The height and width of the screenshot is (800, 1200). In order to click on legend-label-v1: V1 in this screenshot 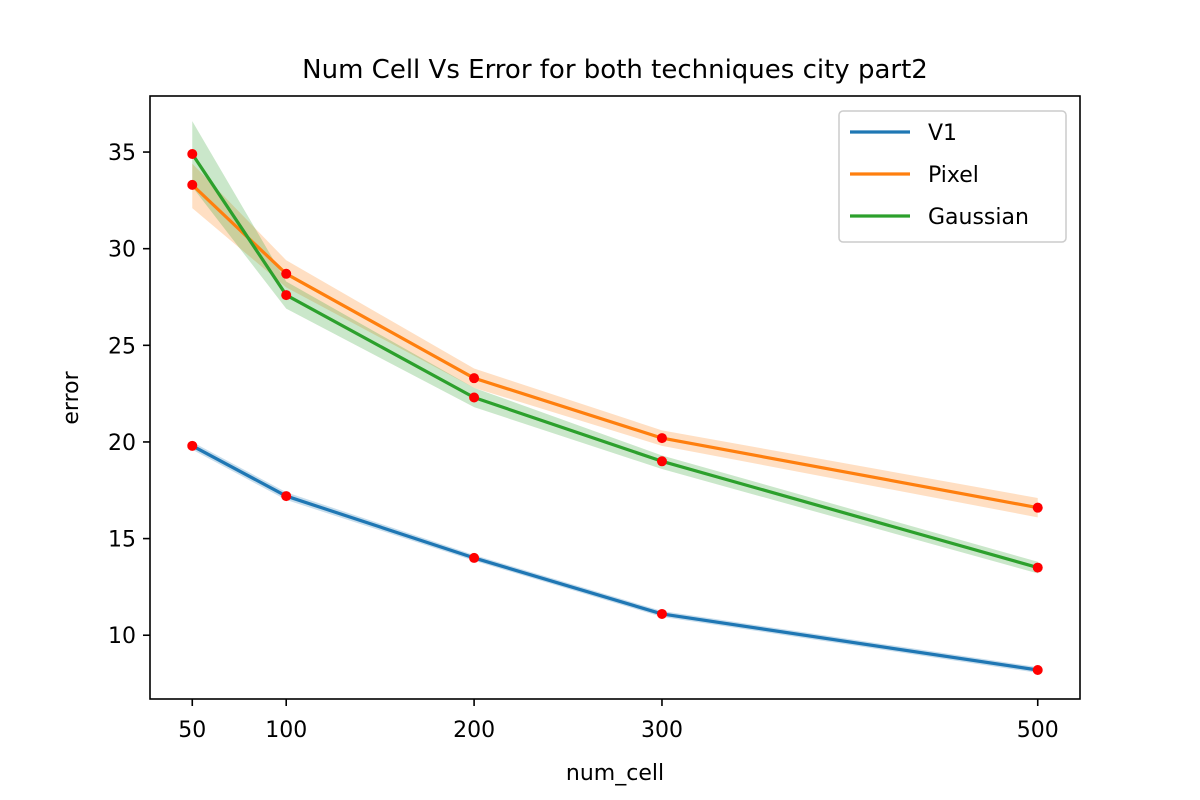, I will do `click(942, 133)`.